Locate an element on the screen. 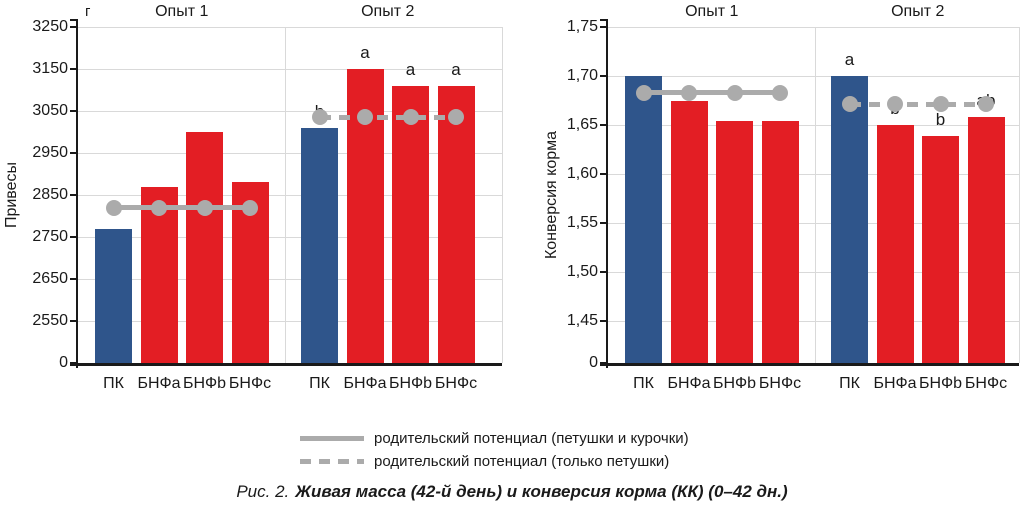 The height and width of the screenshot is (510, 1024). y-tick-label: 3150 is located at coordinates (50, 68).